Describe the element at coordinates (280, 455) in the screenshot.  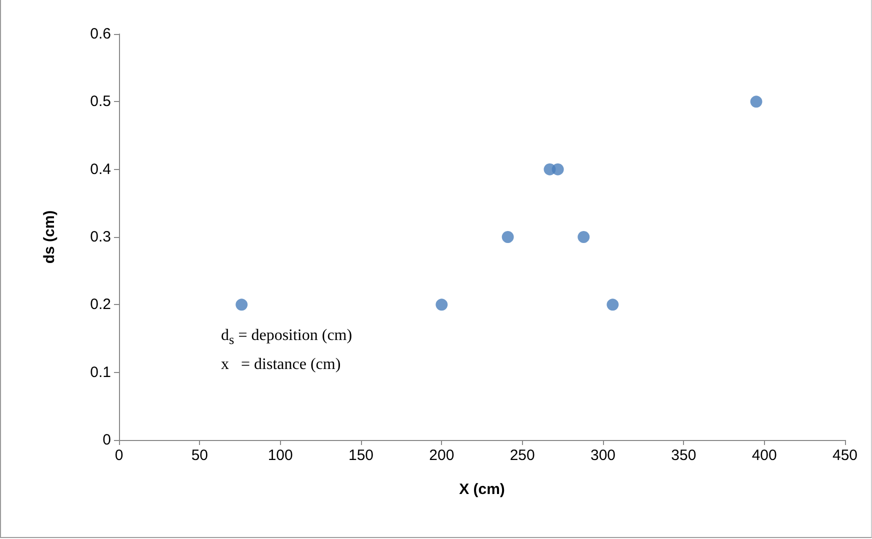
I see `x-tick-label: 100` at that location.